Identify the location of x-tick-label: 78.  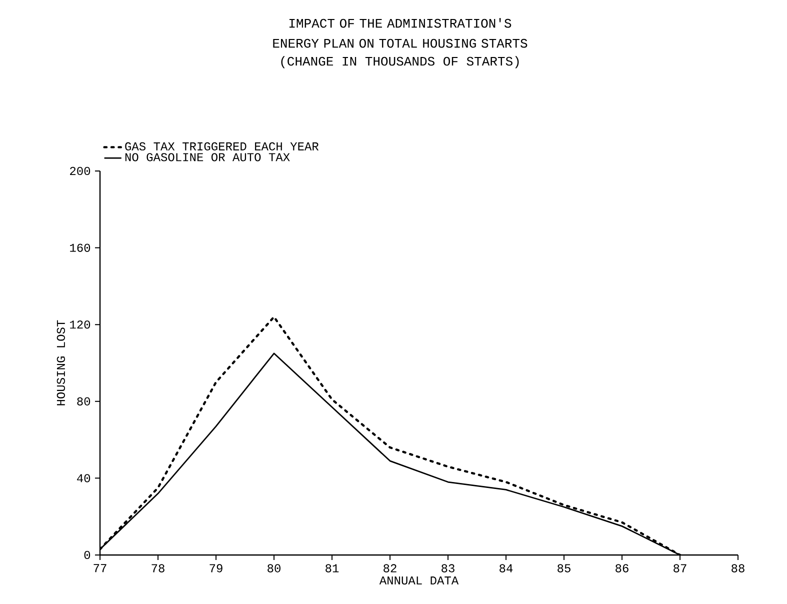
(158, 568).